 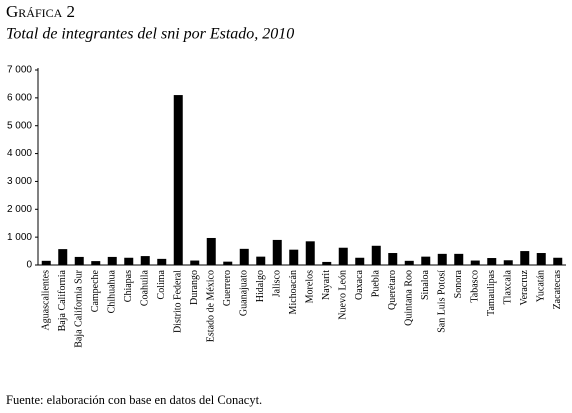 I want to click on x-tick-label: Baja California, so click(x=62, y=300).